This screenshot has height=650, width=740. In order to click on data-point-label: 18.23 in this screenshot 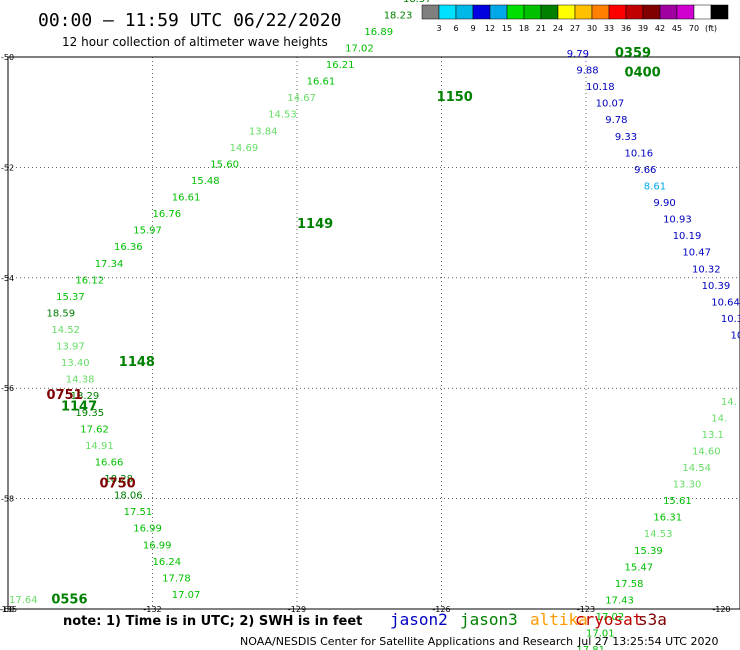, I will do `click(398, 15)`.